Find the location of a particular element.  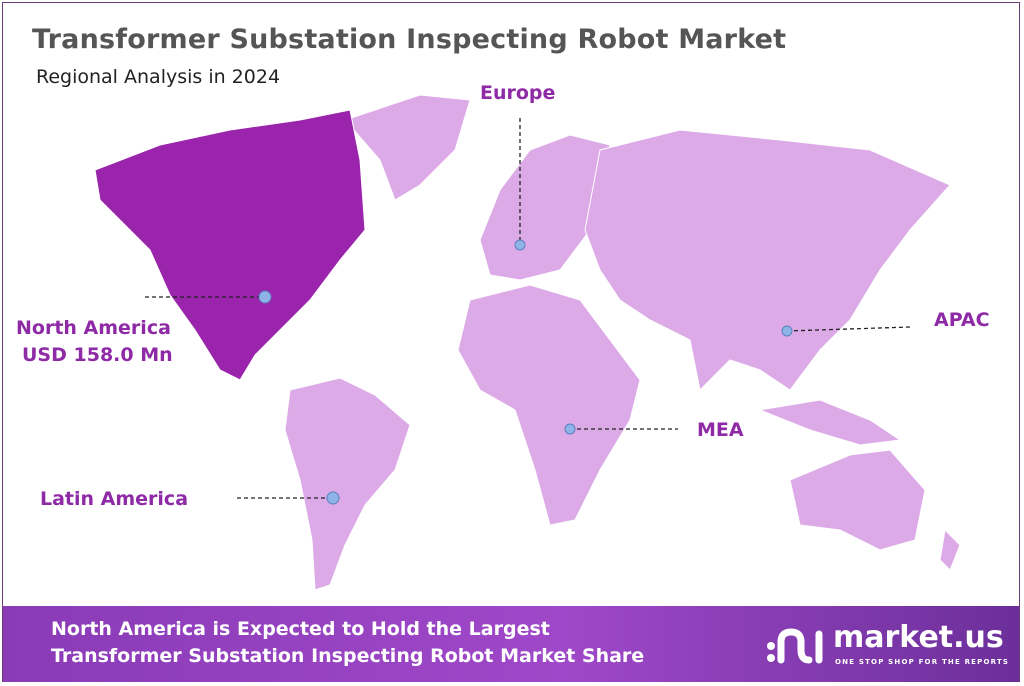

north-america-marker is located at coordinates (265, 297).